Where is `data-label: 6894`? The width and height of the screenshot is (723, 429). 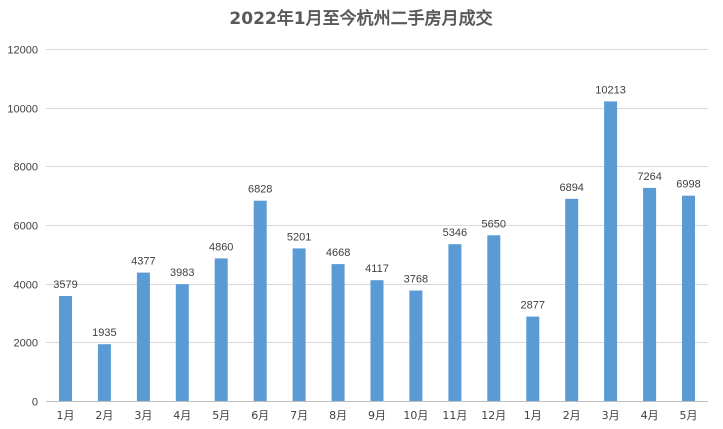
data-label: 6894 is located at coordinates (571, 188).